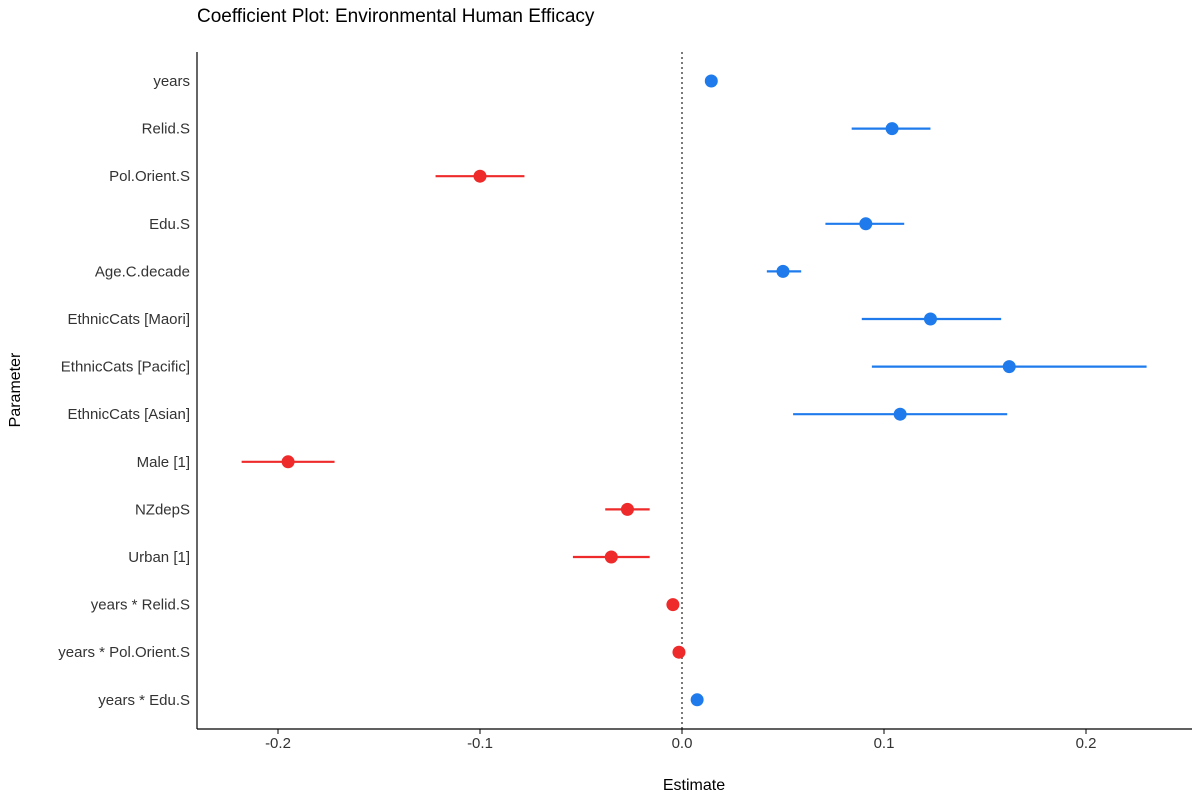 The width and height of the screenshot is (1200, 800). What do you see at coordinates (711, 81) in the screenshot?
I see `point-years` at bounding box center [711, 81].